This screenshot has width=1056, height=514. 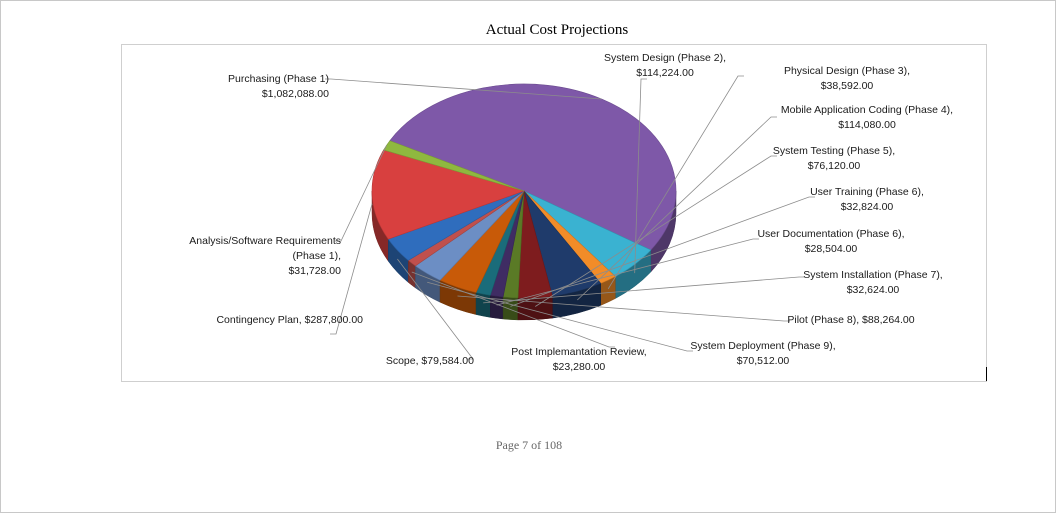 What do you see at coordinates (831, 249) in the screenshot?
I see `data-label-line: $28,504.00` at bounding box center [831, 249].